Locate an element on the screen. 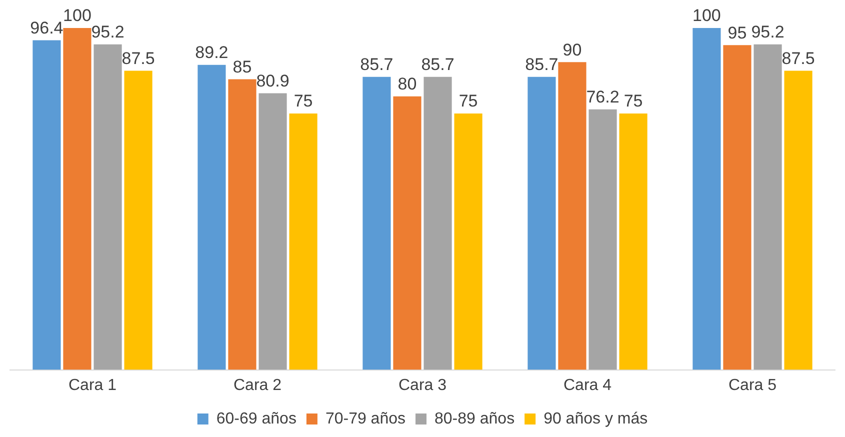  data-label: 95 is located at coordinates (737, 32).